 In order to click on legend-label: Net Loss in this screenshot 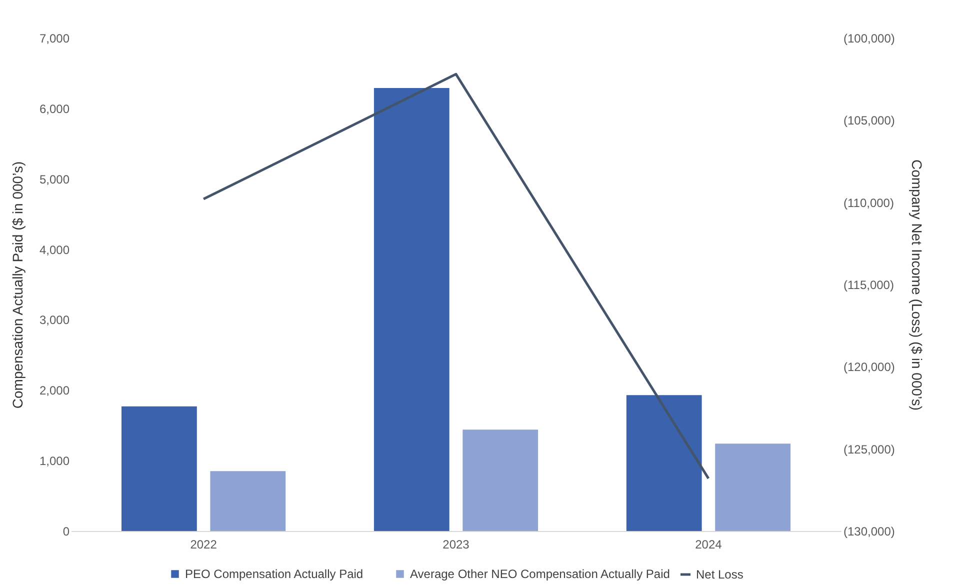, I will do `click(720, 575)`.